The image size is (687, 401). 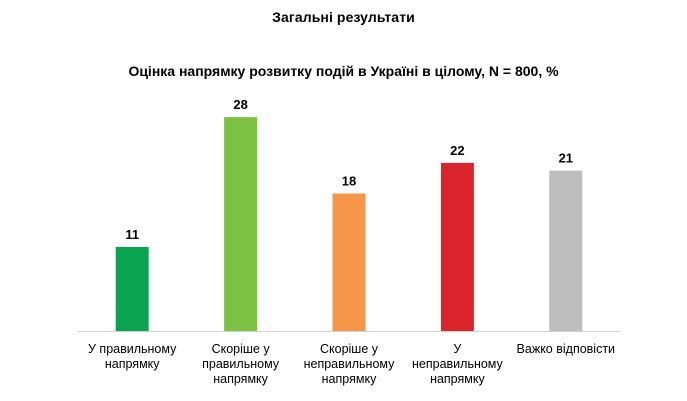 I want to click on section-title: Загальні результати, so click(x=343, y=17).